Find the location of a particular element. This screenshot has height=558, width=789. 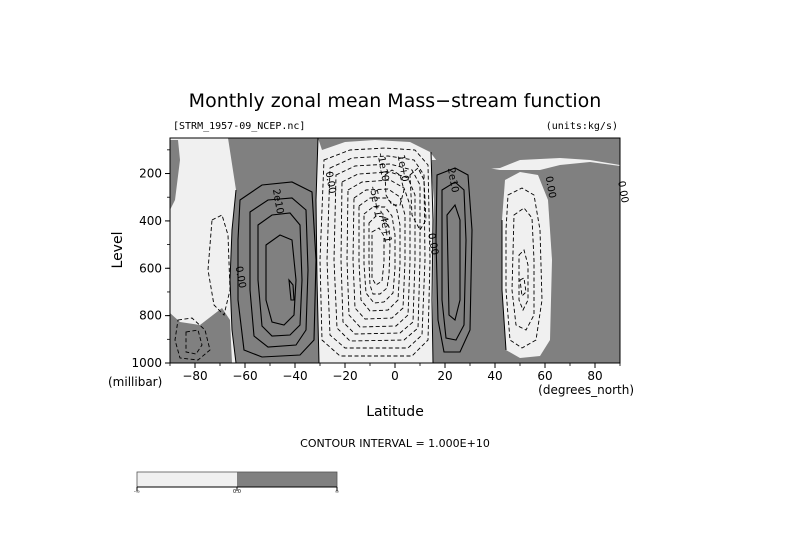

y-tick-label: 400 is located at coordinates (150, 221).